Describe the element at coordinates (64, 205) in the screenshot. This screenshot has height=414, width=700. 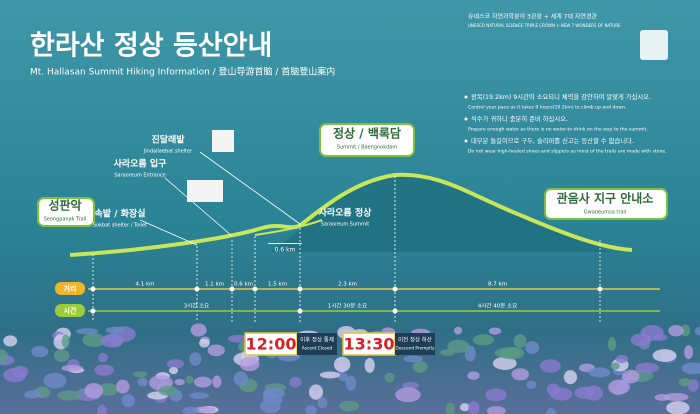
I see `place-name: 성판악` at that location.